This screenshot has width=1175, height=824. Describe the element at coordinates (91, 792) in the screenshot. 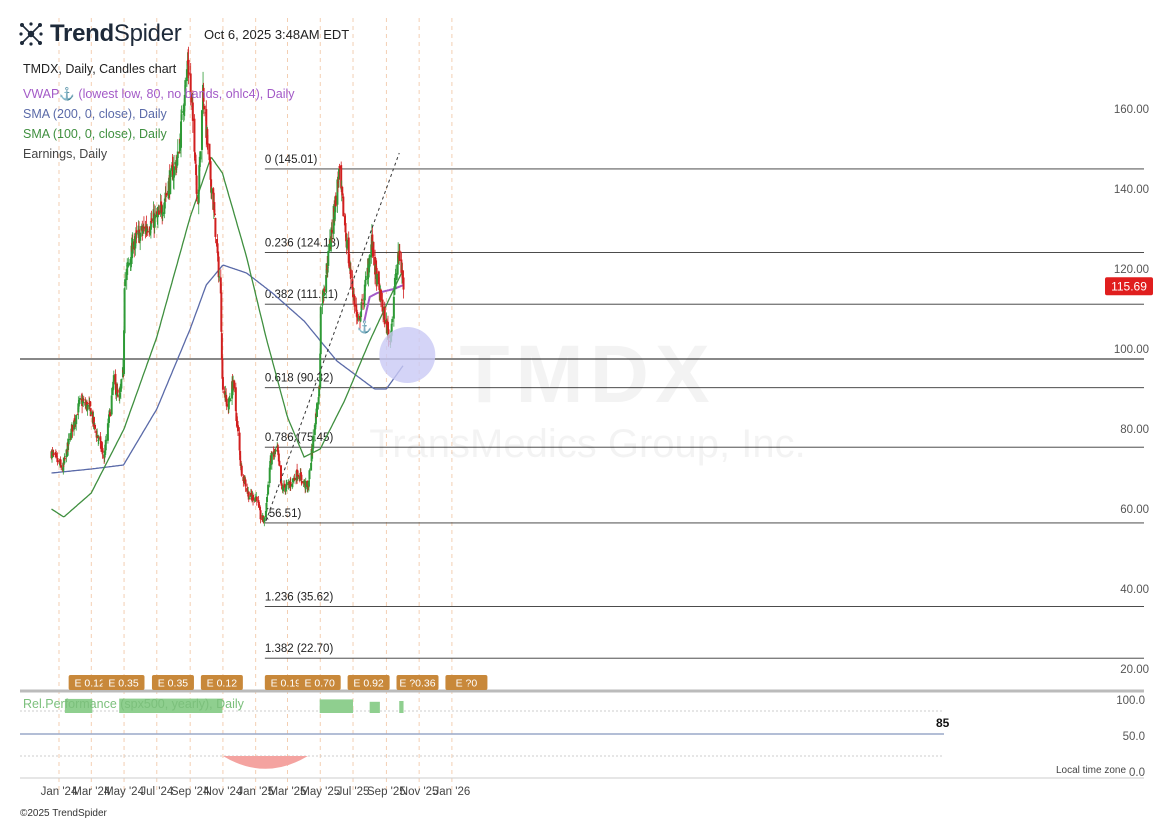

I see `x-tick-label: Mar '24` at that location.